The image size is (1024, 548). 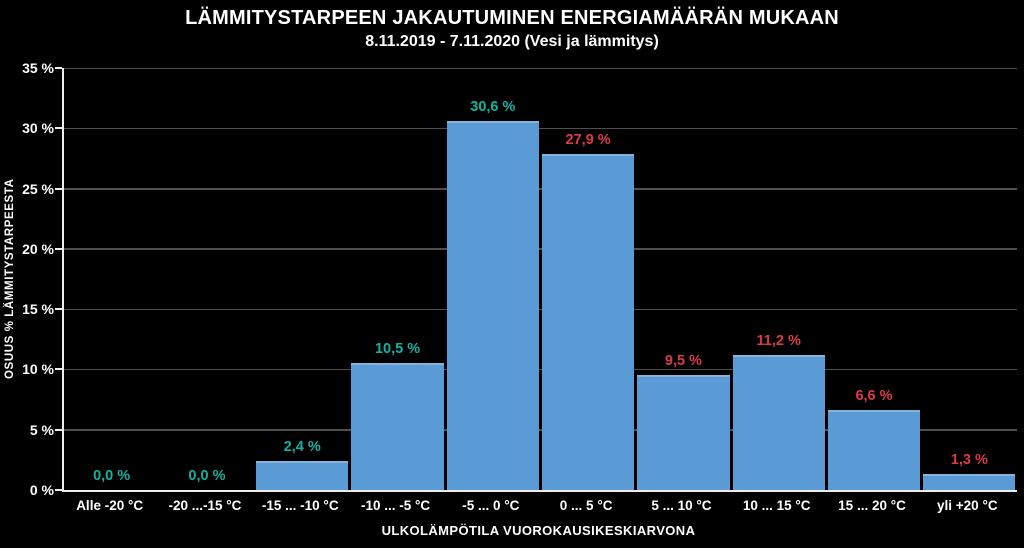 I want to click on bar-cell: 27,9 %, so click(x=587, y=279).